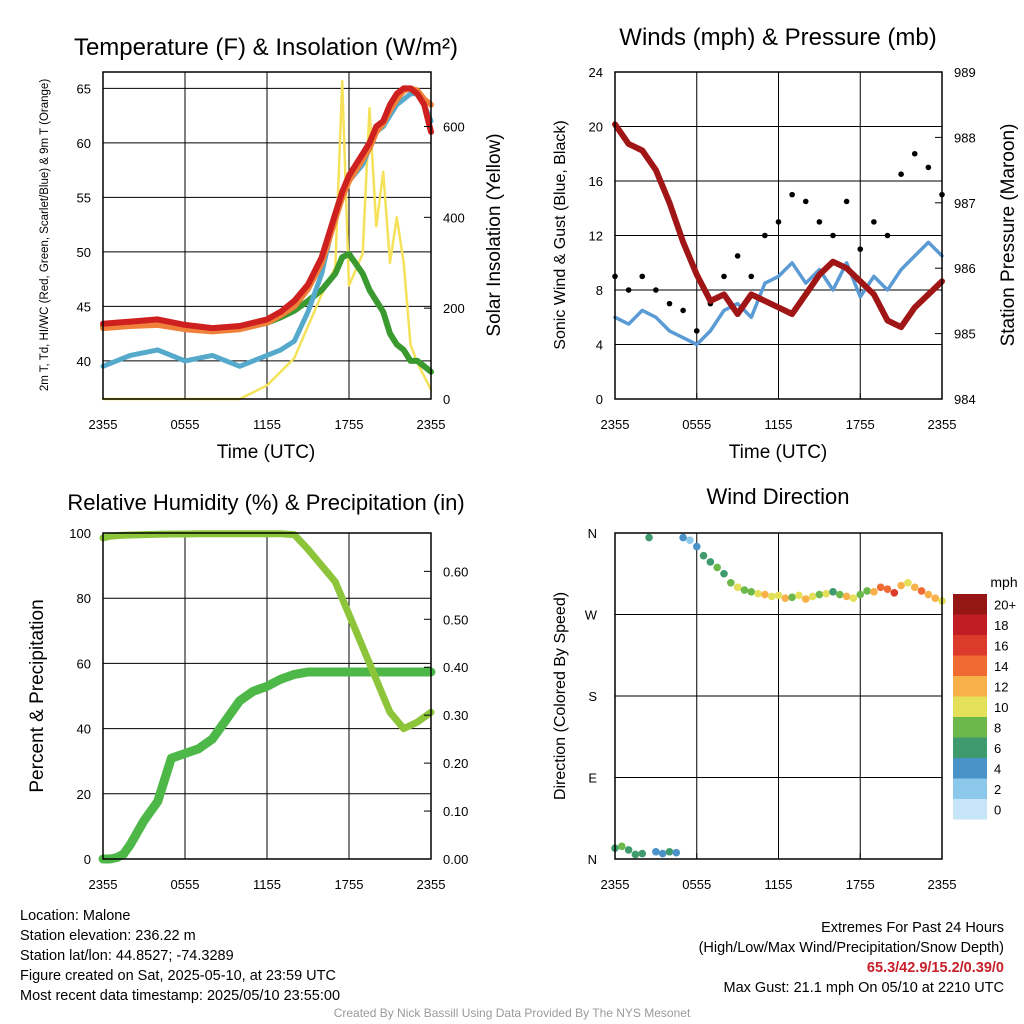 The width and height of the screenshot is (1024, 1024). I want to click on y2-tick-label: 200, so click(454, 308).